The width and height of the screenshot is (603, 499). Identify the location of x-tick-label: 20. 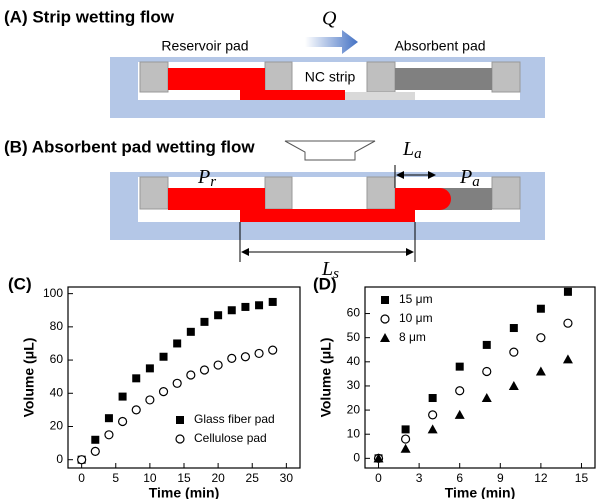
(218, 478).